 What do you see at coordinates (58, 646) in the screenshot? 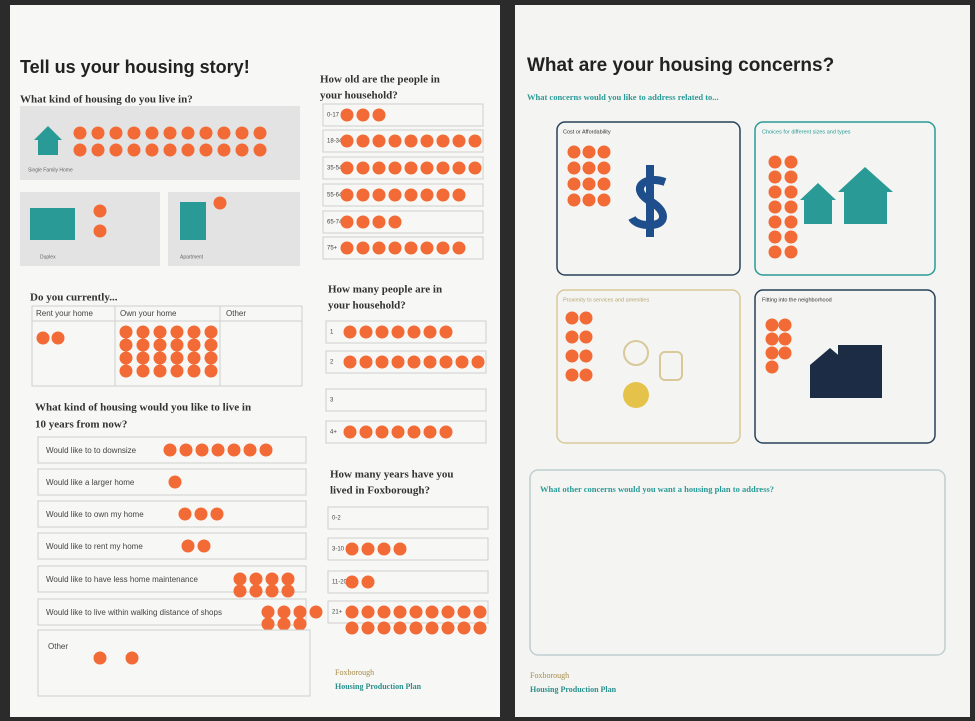
I see `option-label: Other` at bounding box center [58, 646].